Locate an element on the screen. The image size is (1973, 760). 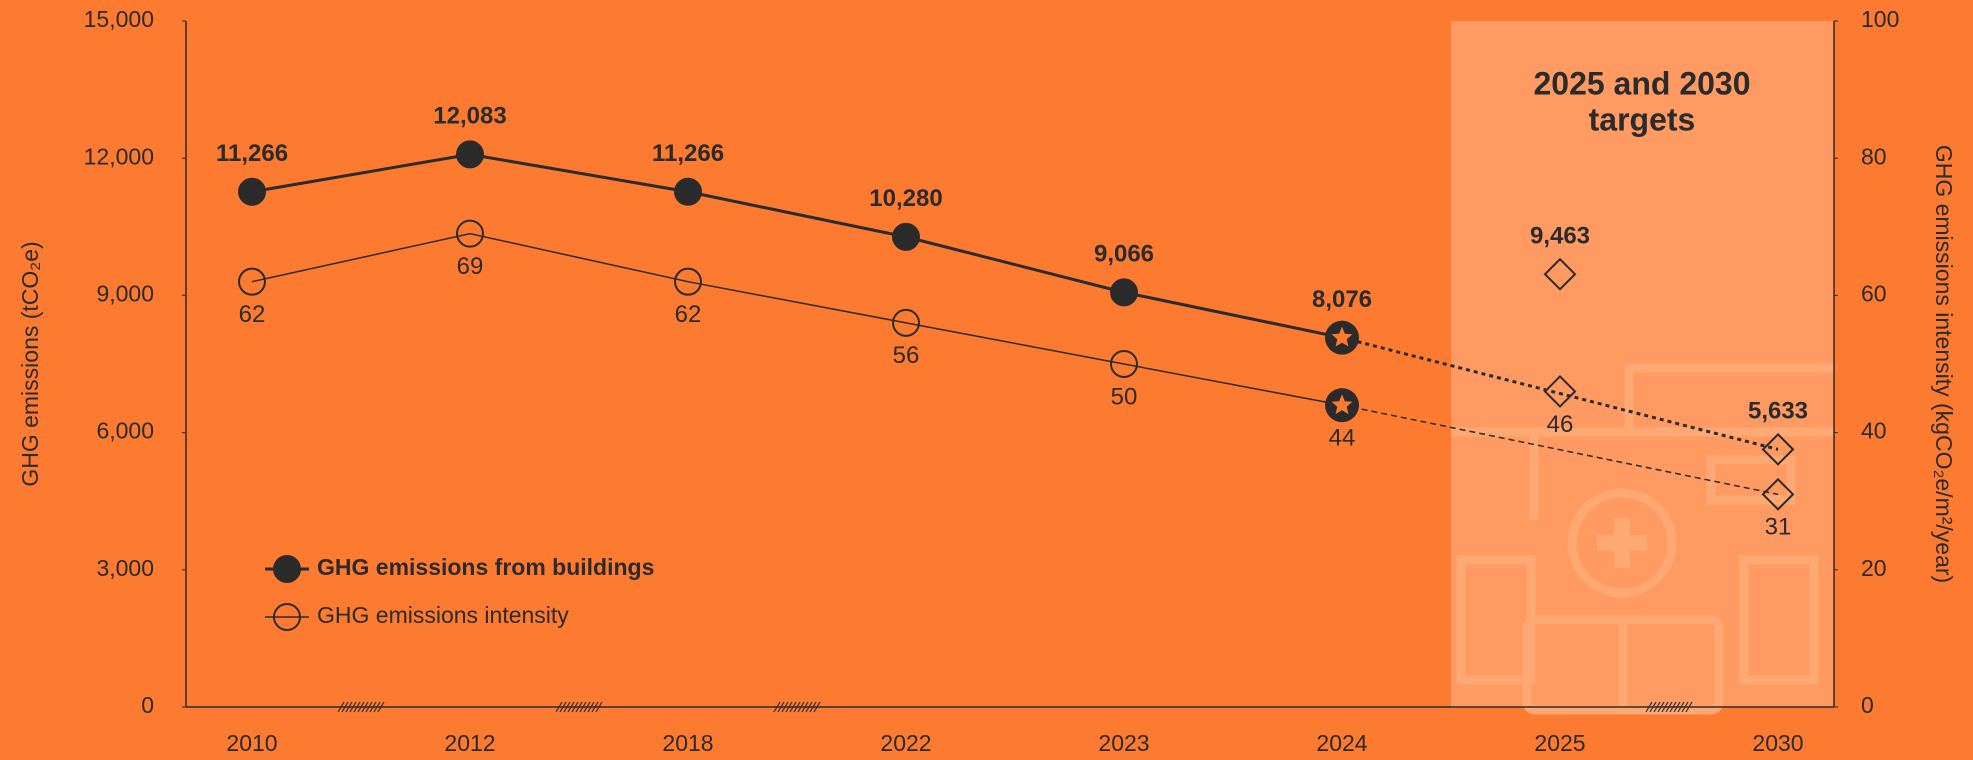
value-label: 46 is located at coordinates (1560, 424).